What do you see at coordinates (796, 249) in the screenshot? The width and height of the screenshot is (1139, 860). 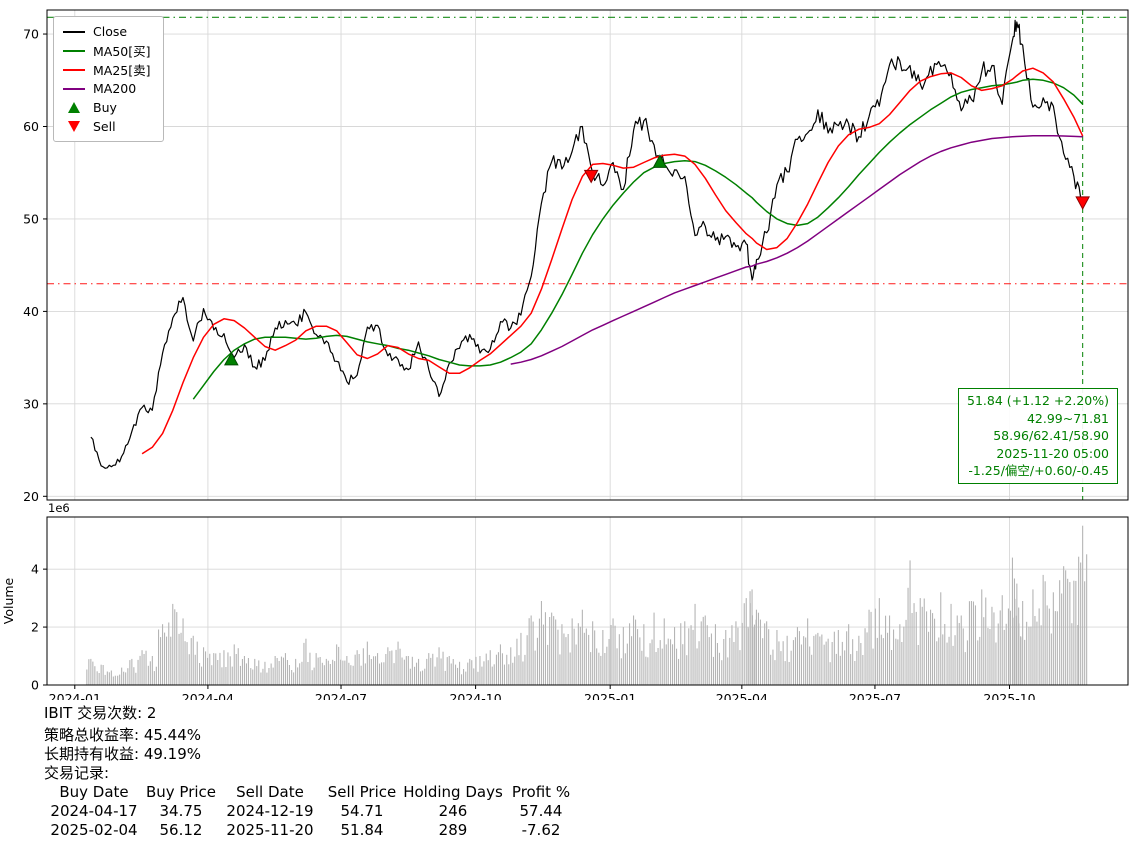 I see `series-ma200` at bounding box center [796, 249].